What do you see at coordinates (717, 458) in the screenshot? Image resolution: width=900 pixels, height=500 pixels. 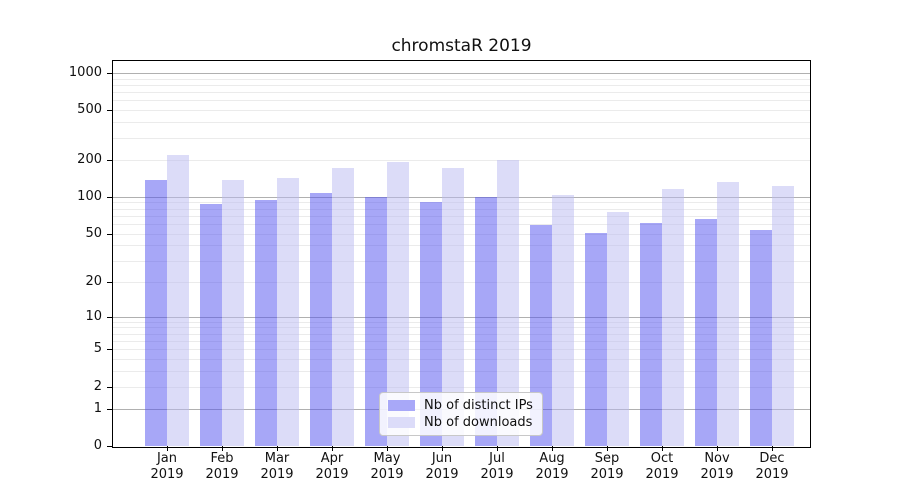 I see `month-label: Nov` at bounding box center [717, 458].